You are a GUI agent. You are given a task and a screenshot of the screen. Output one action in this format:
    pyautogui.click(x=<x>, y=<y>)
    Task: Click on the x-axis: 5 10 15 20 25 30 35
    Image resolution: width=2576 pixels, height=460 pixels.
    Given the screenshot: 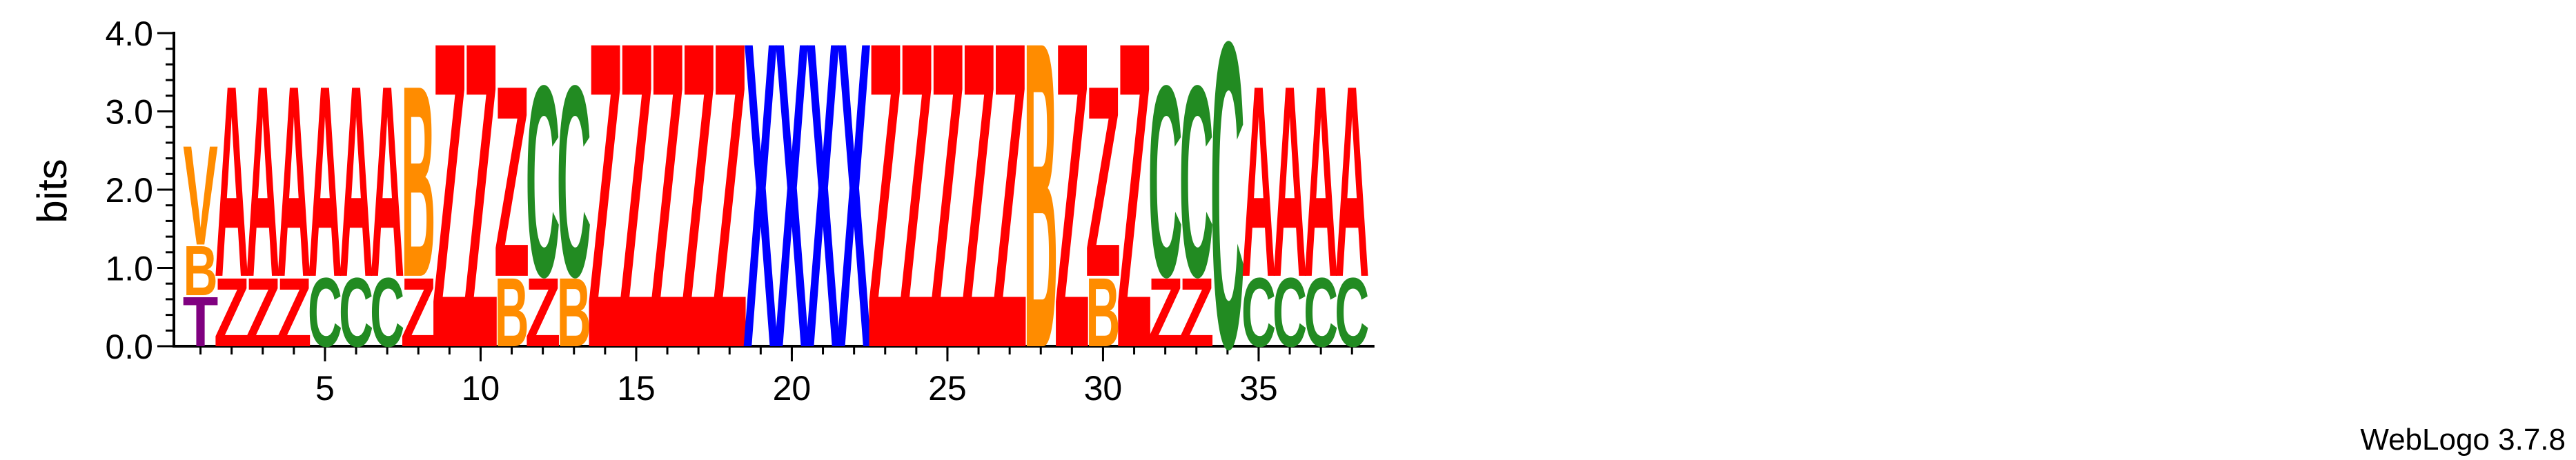 What is the action you would take?
    pyautogui.click(x=774, y=376)
    